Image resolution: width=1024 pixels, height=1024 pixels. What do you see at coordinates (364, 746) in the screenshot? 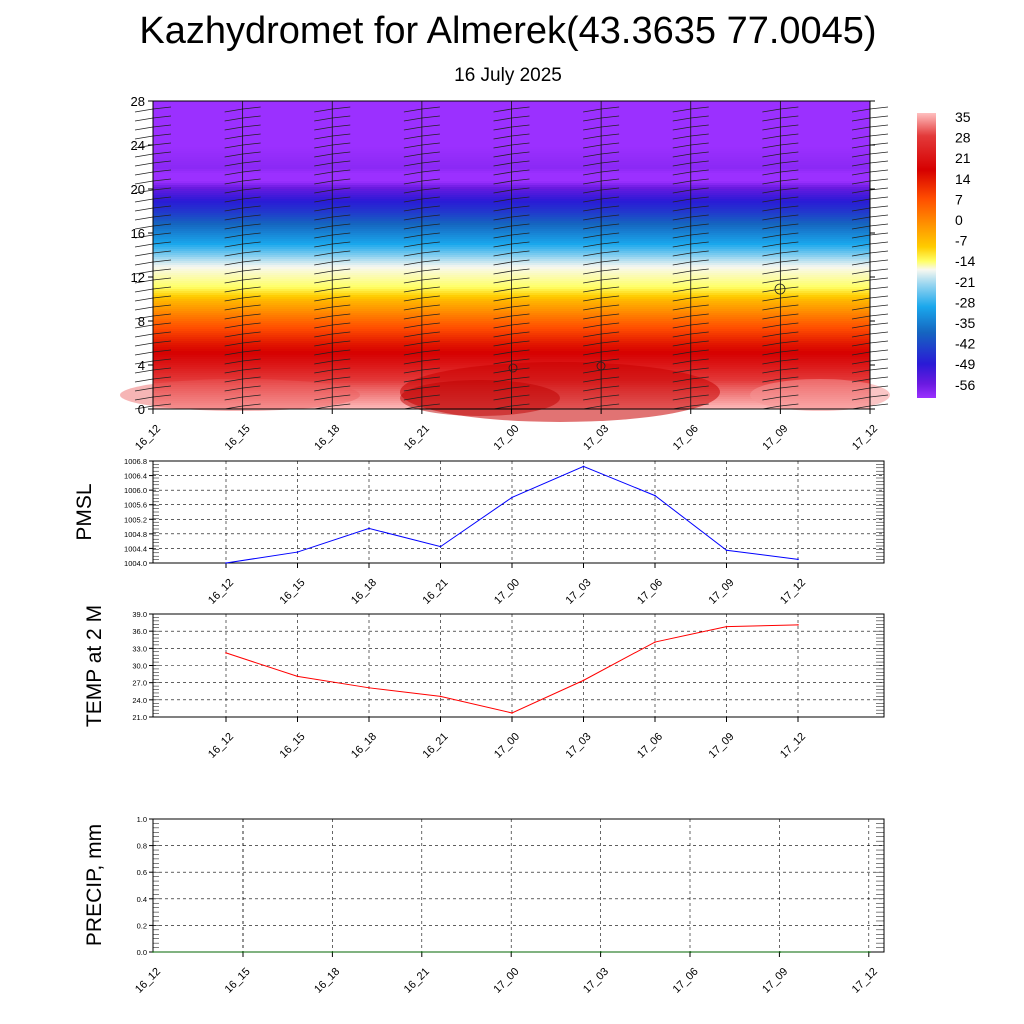
I see `temp-x-tick-label: 16_18` at bounding box center [364, 746].